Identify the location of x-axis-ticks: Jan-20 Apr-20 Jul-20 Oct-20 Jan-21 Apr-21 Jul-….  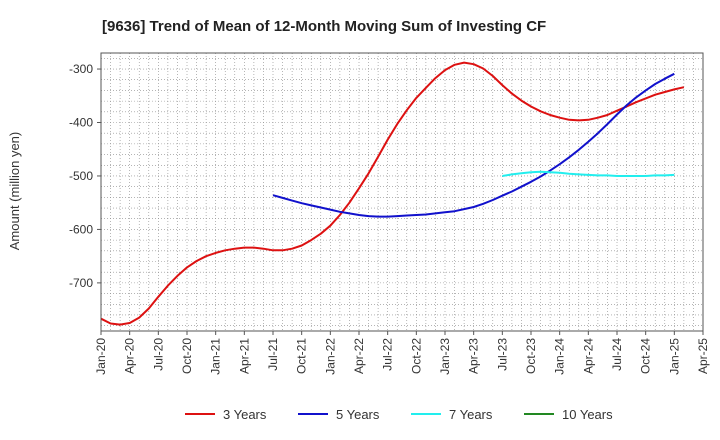
(402, 353).